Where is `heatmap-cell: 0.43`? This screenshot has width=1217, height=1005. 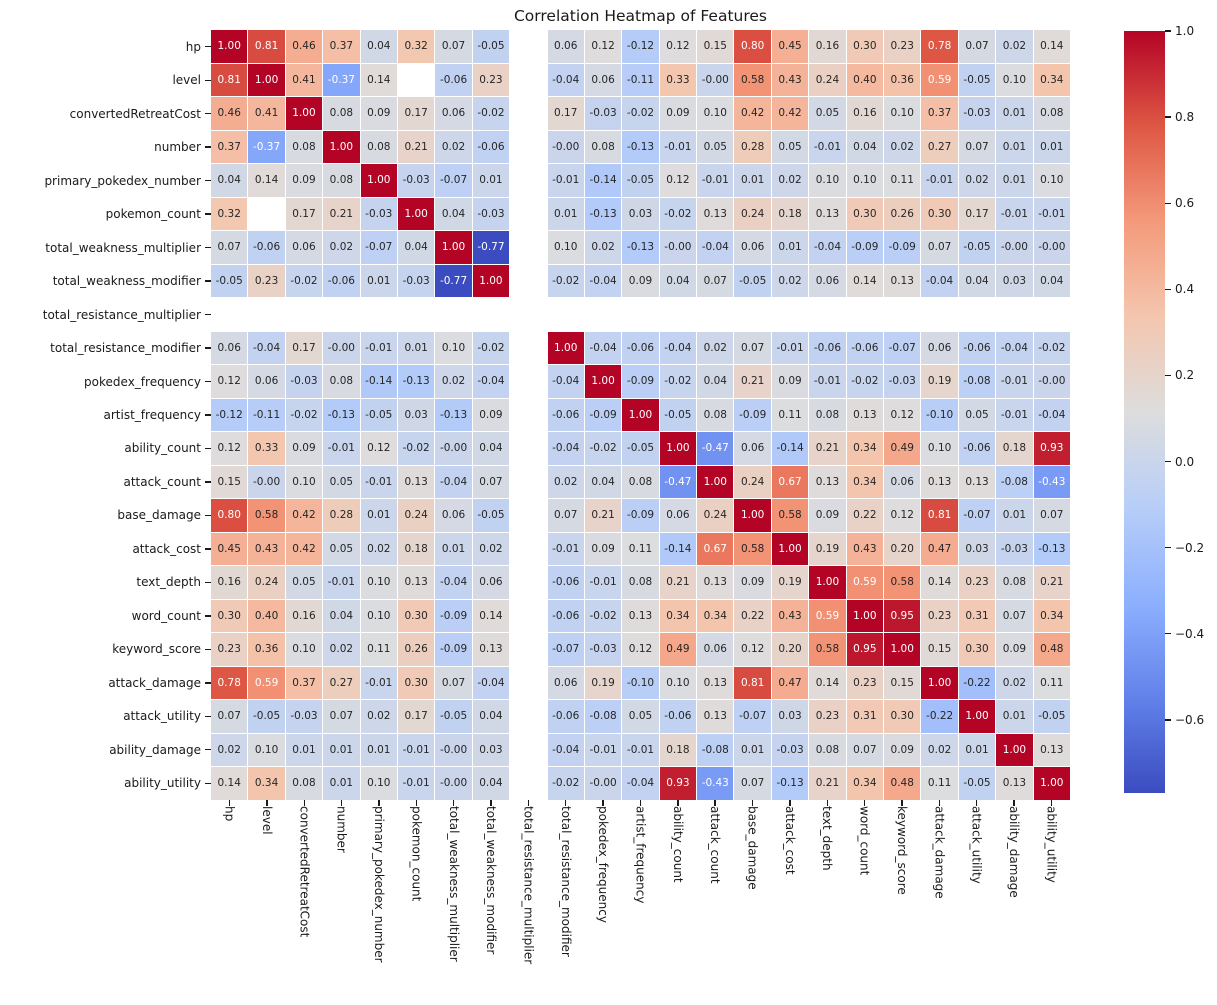 heatmap-cell: 0.43 is located at coordinates (865, 549).